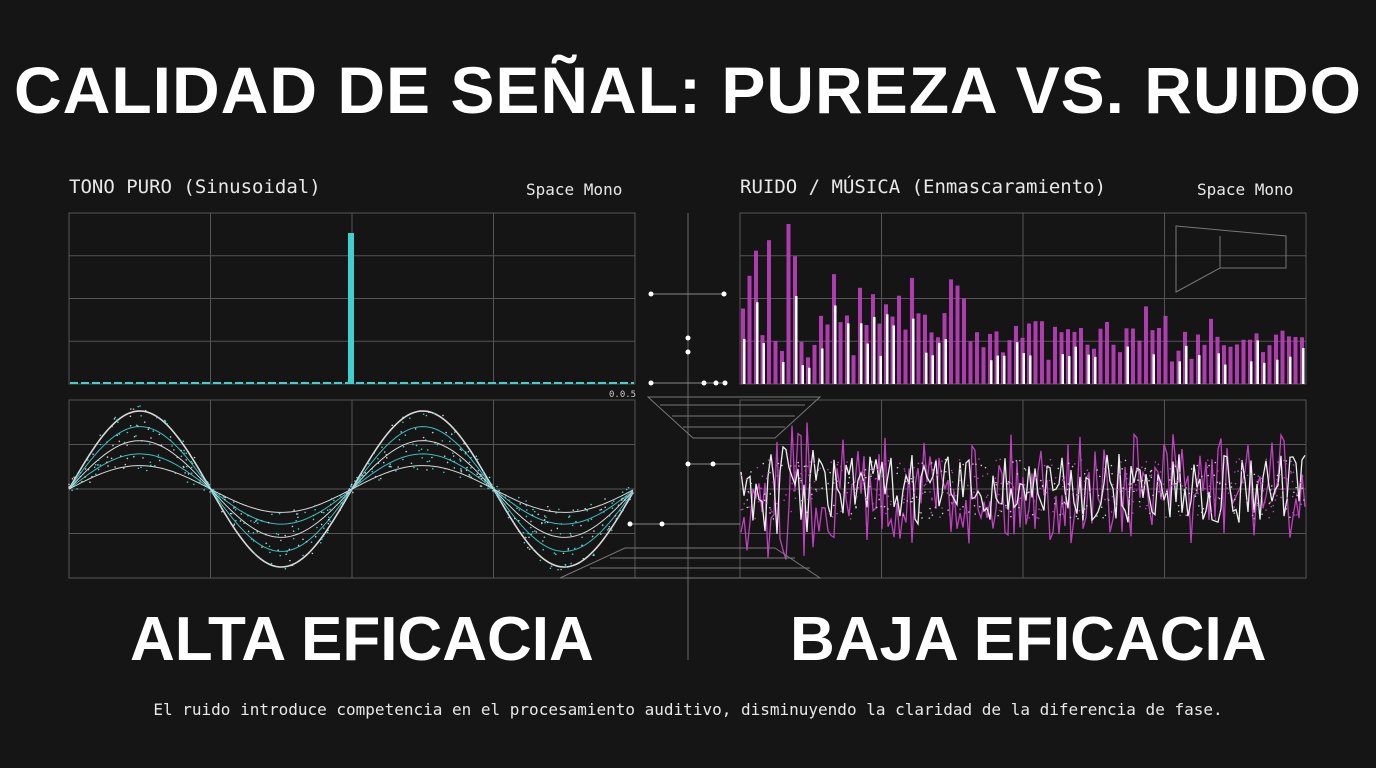  What do you see at coordinates (725, 383) in the screenshot?
I see `connector-node` at bounding box center [725, 383].